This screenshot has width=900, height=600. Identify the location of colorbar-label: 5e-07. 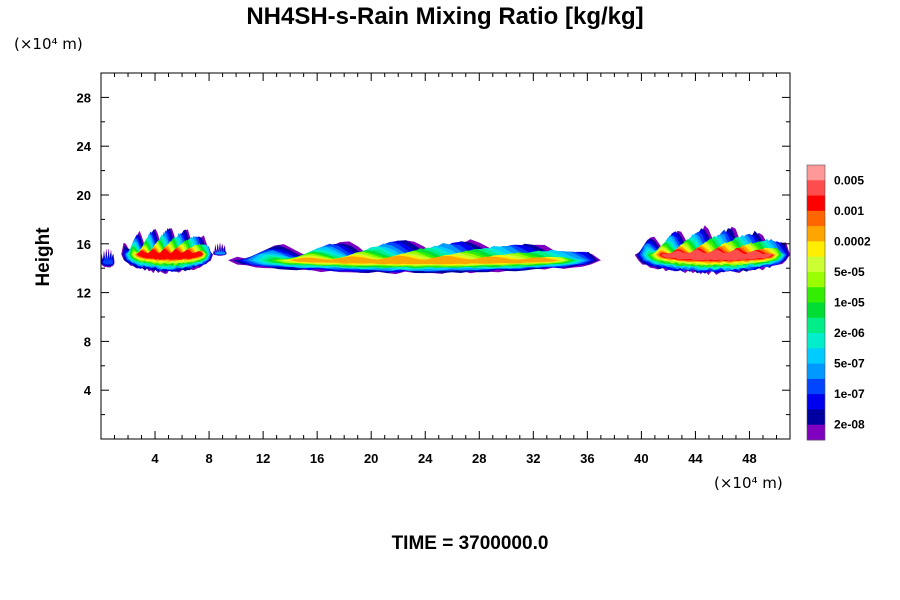
(849, 364).